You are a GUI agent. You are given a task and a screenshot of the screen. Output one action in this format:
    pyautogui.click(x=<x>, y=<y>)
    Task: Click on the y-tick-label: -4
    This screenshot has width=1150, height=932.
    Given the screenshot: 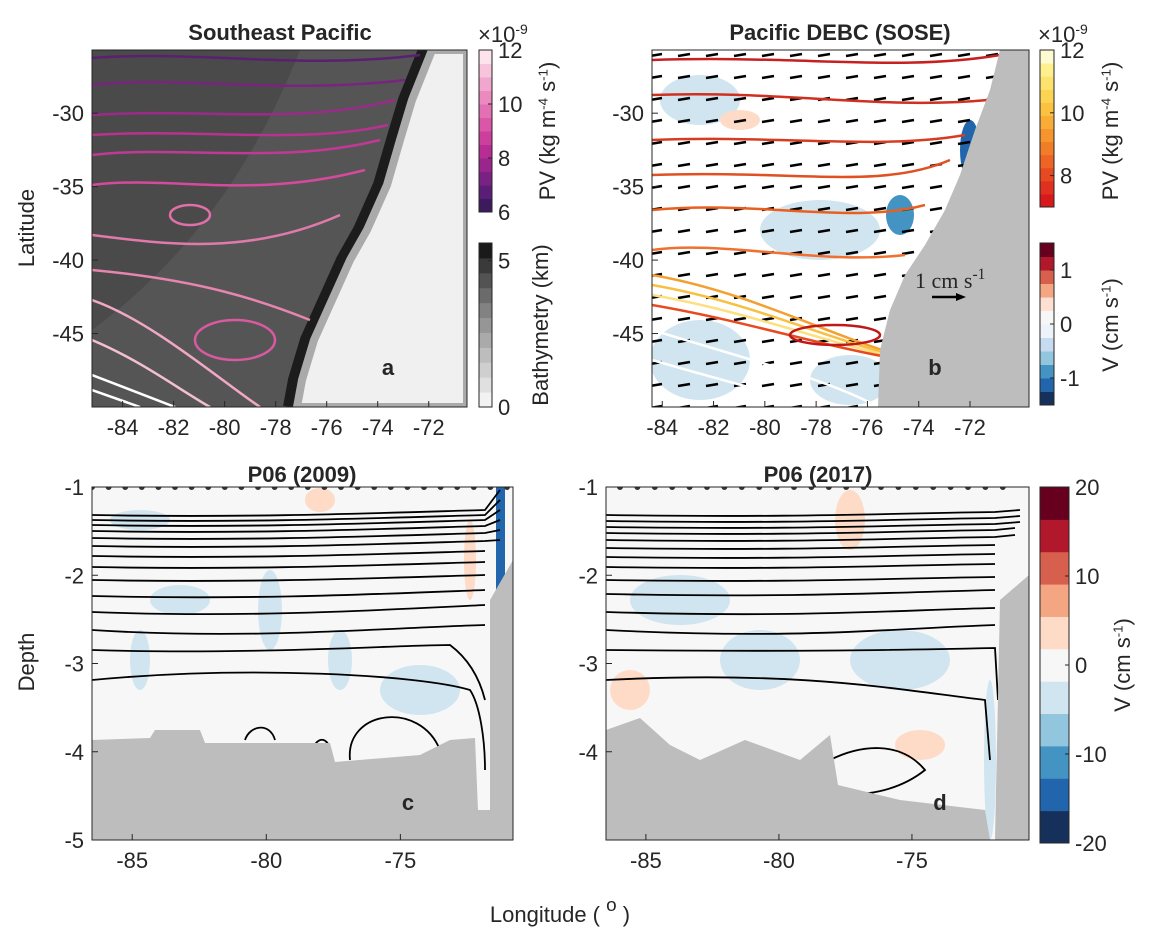 What is the action you would take?
    pyautogui.click(x=74, y=752)
    